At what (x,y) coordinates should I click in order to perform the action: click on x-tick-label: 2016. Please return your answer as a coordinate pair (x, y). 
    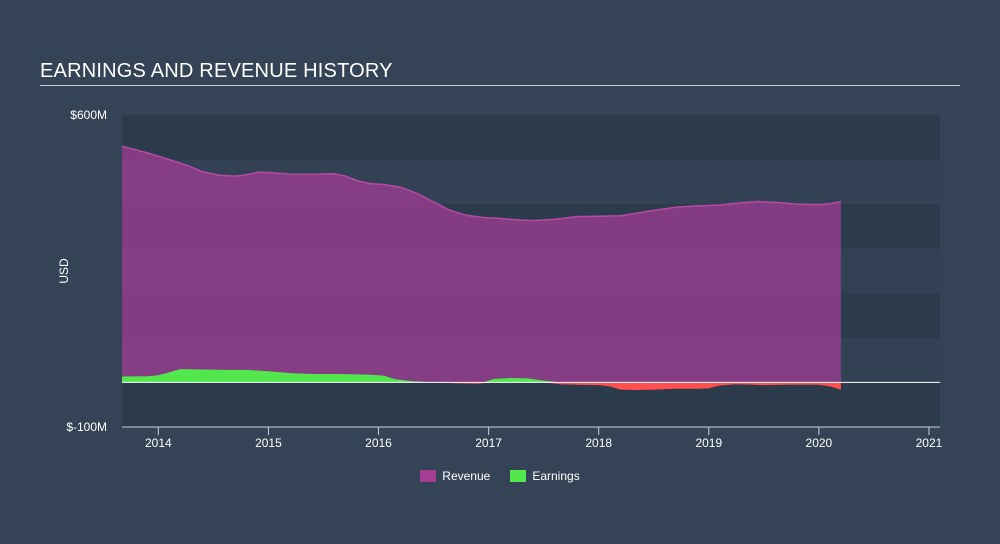
    Looking at the image, I should click on (378, 443).